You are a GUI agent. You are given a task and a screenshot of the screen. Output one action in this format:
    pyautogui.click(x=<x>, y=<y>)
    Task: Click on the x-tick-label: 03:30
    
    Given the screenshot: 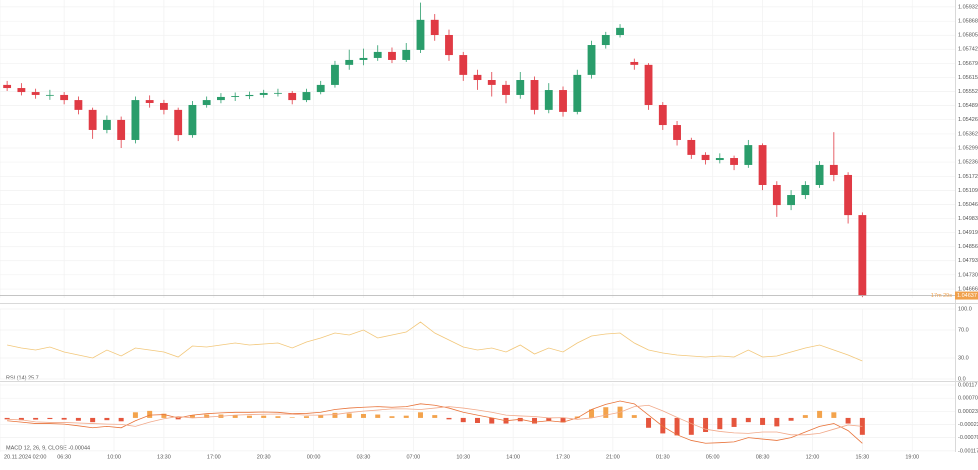 What is the action you would take?
    pyautogui.click(x=364, y=457)
    